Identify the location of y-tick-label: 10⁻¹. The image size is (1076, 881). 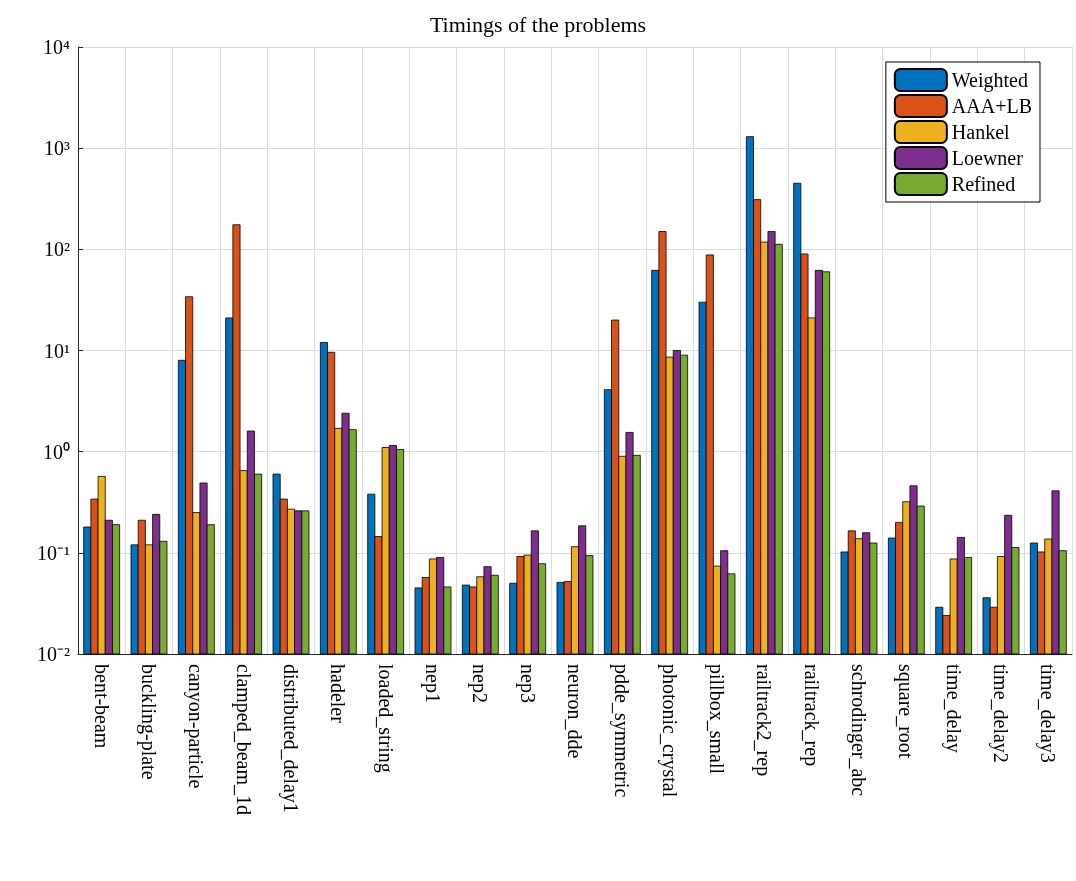
(53, 552).